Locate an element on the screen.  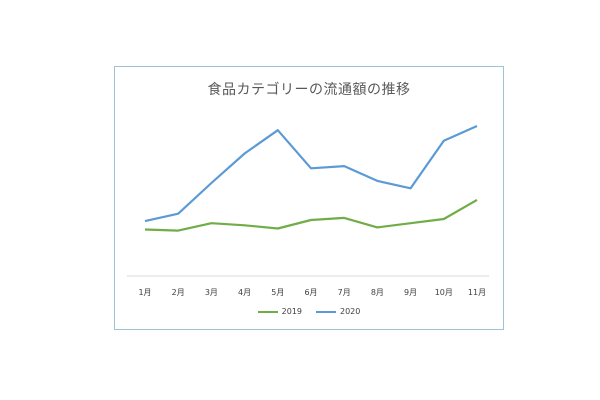
x-tick-label: 11月 is located at coordinates (477, 292).